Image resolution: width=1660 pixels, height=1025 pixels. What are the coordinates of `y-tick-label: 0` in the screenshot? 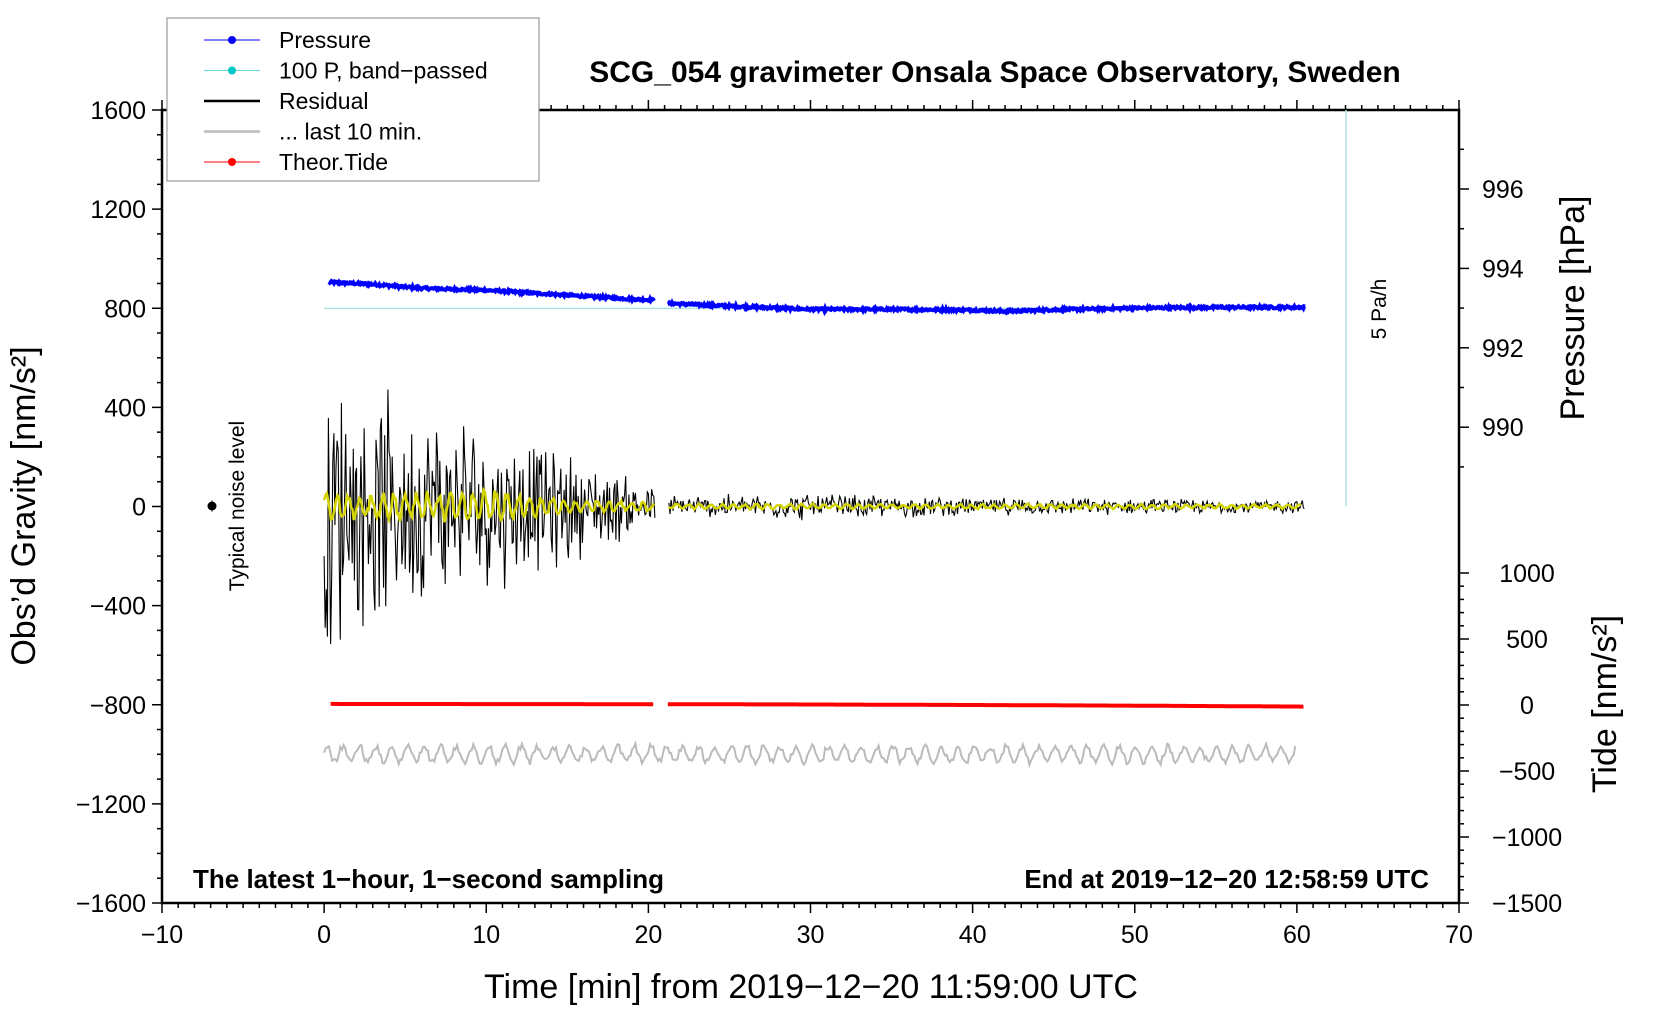 It's located at (139, 508).